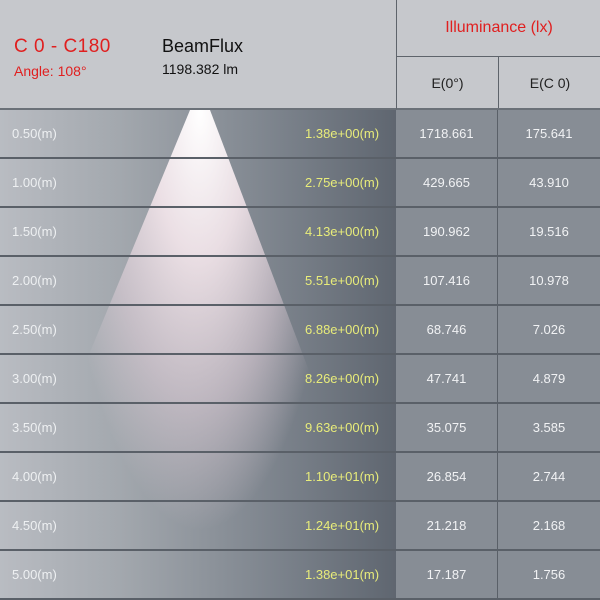 This screenshot has width=600, height=600. Describe the element at coordinates (342, 378) in the screenshot. I see `diameter-cell: 8.26e+00(m)` at that location.